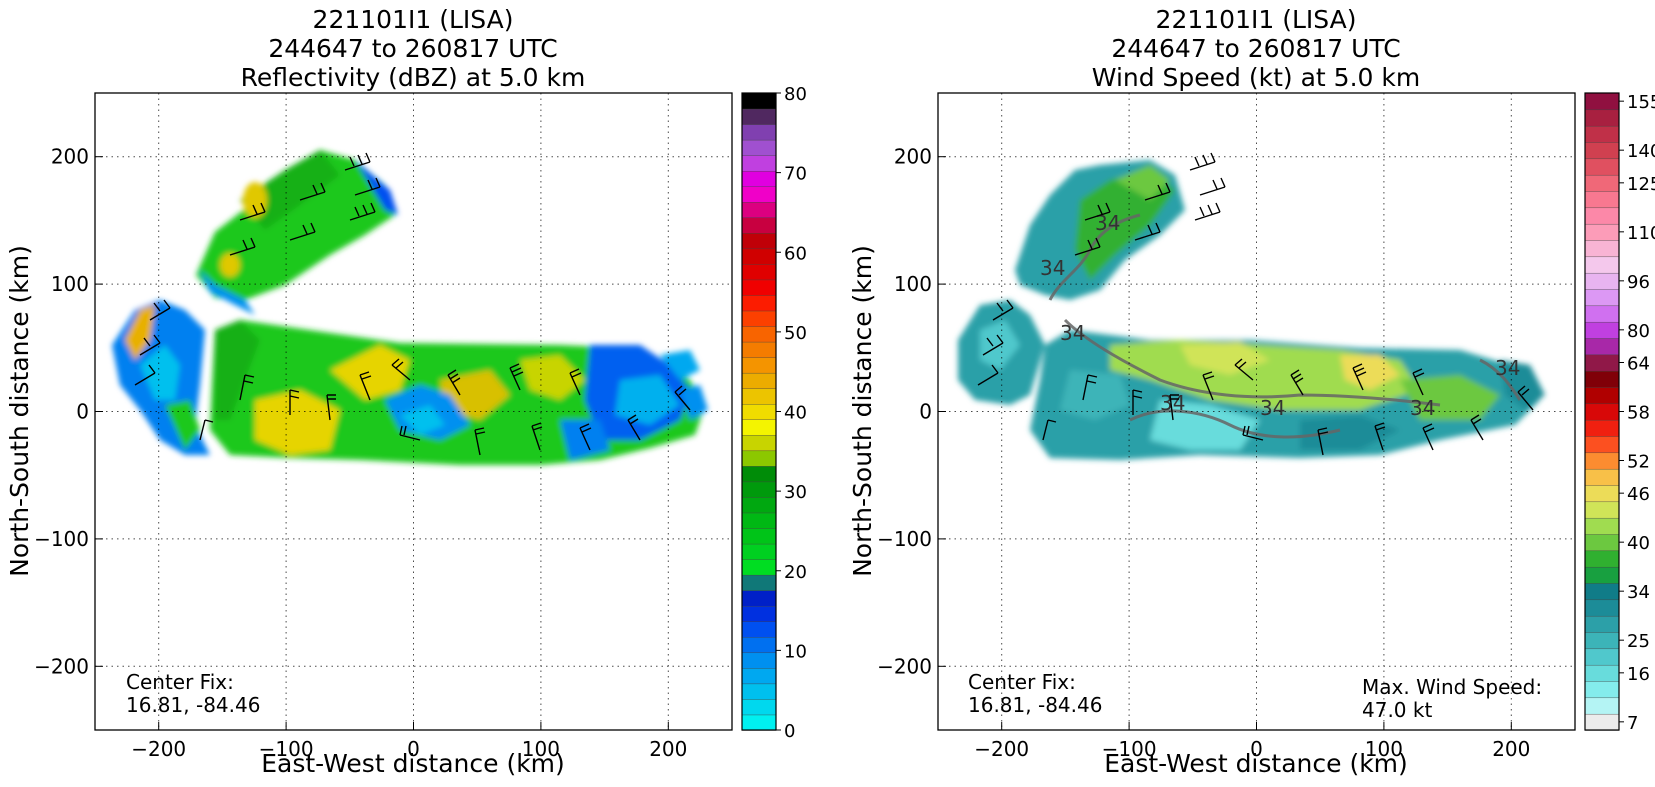 This screenshot has height=787, width=1655. What do you see at coordinates (1638, 462) in the screenshot?
I see `colorbar-tick-label: 52` at bounding box center [1638, 462].